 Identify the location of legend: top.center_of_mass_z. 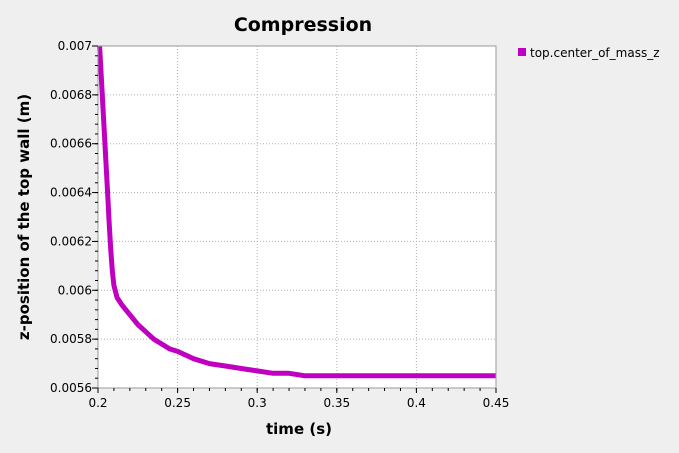
(589, 53).